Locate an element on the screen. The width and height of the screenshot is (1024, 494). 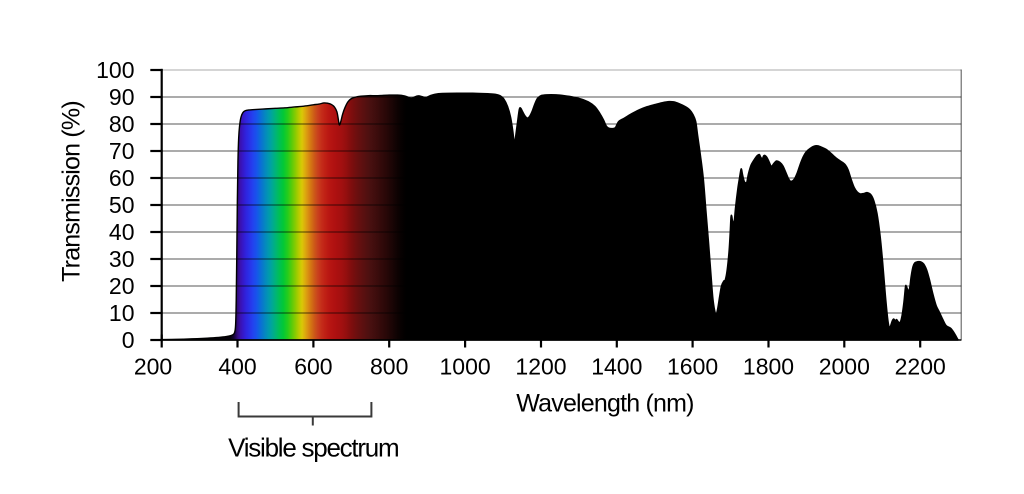
svg-text: Visible spectrum is located at coordinates (313, 448).